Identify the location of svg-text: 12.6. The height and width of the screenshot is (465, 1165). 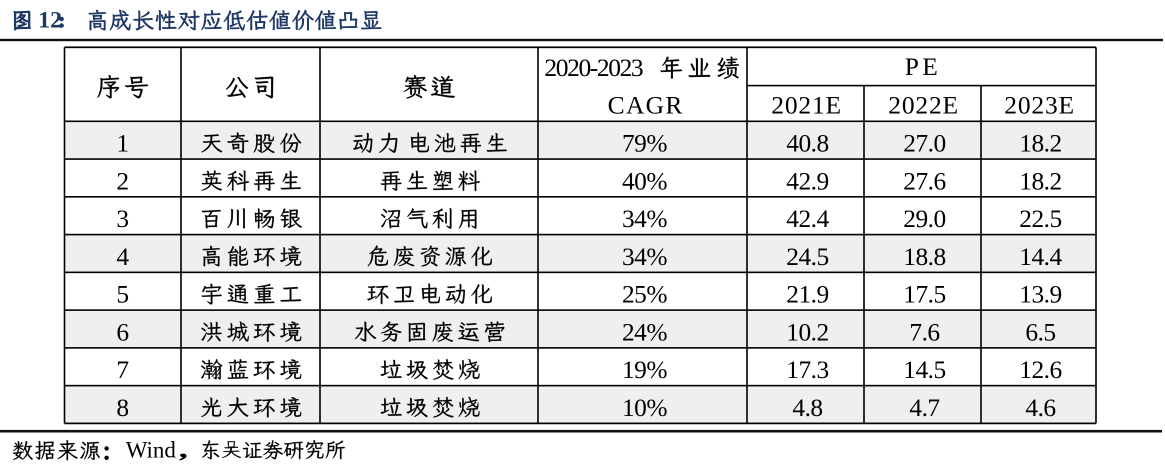
(1040, 370).